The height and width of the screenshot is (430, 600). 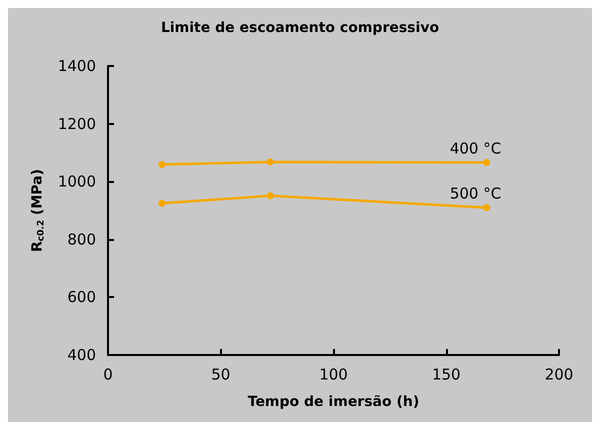 What do you see at coordinates (476, 149) in the screenshot?
I see `series-label: 400 °C` at bounding box center [476, 149].